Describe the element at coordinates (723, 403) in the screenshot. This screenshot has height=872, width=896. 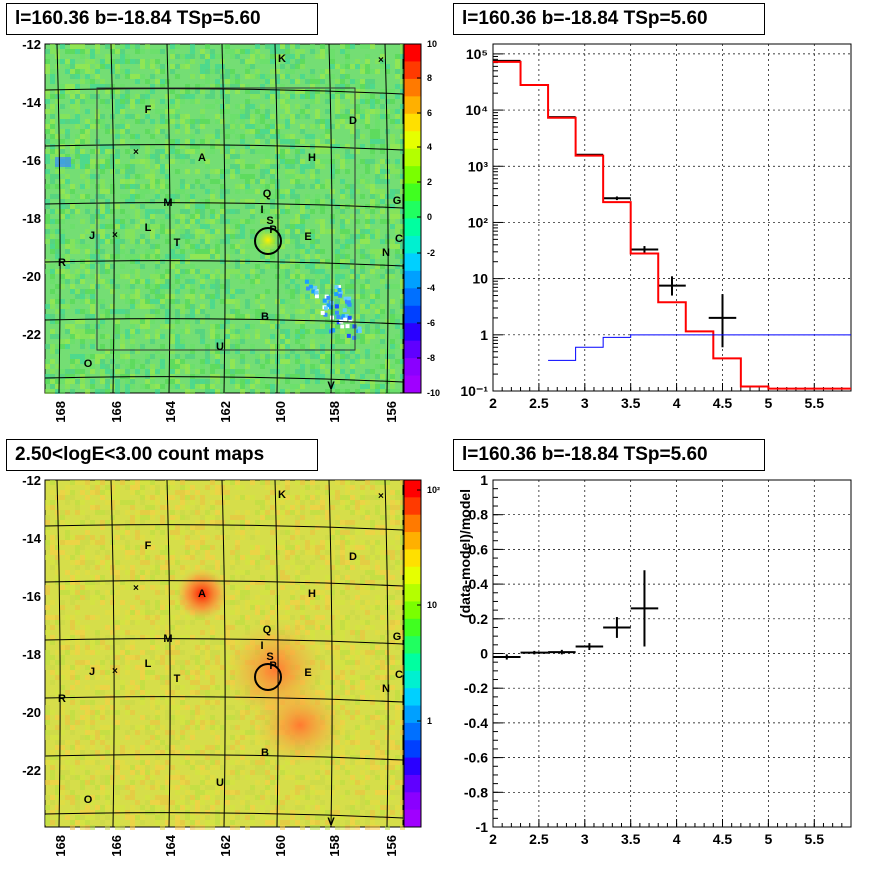
I see `x-tick-label: 4.5` at that location.